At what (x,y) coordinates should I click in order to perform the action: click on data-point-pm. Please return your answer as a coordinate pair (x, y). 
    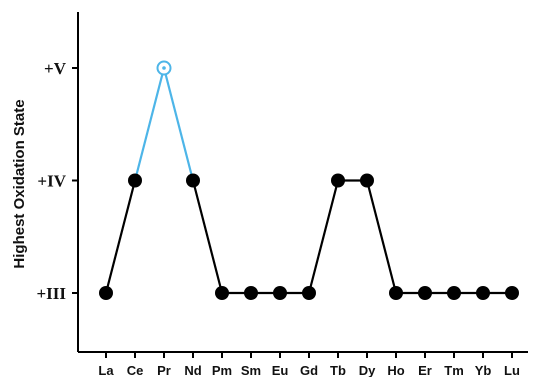
    Looking at the image, I should click on (222, 293).